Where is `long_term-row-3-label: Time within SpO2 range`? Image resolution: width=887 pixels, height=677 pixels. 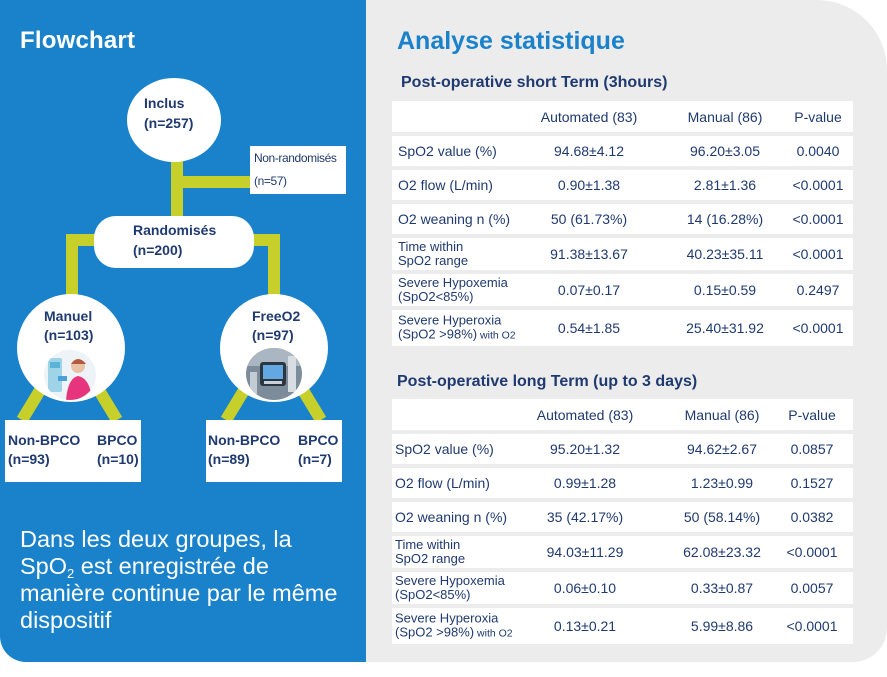
long_term-row-3-label: Time within SpO2 range is located at coordinates (430, 552).